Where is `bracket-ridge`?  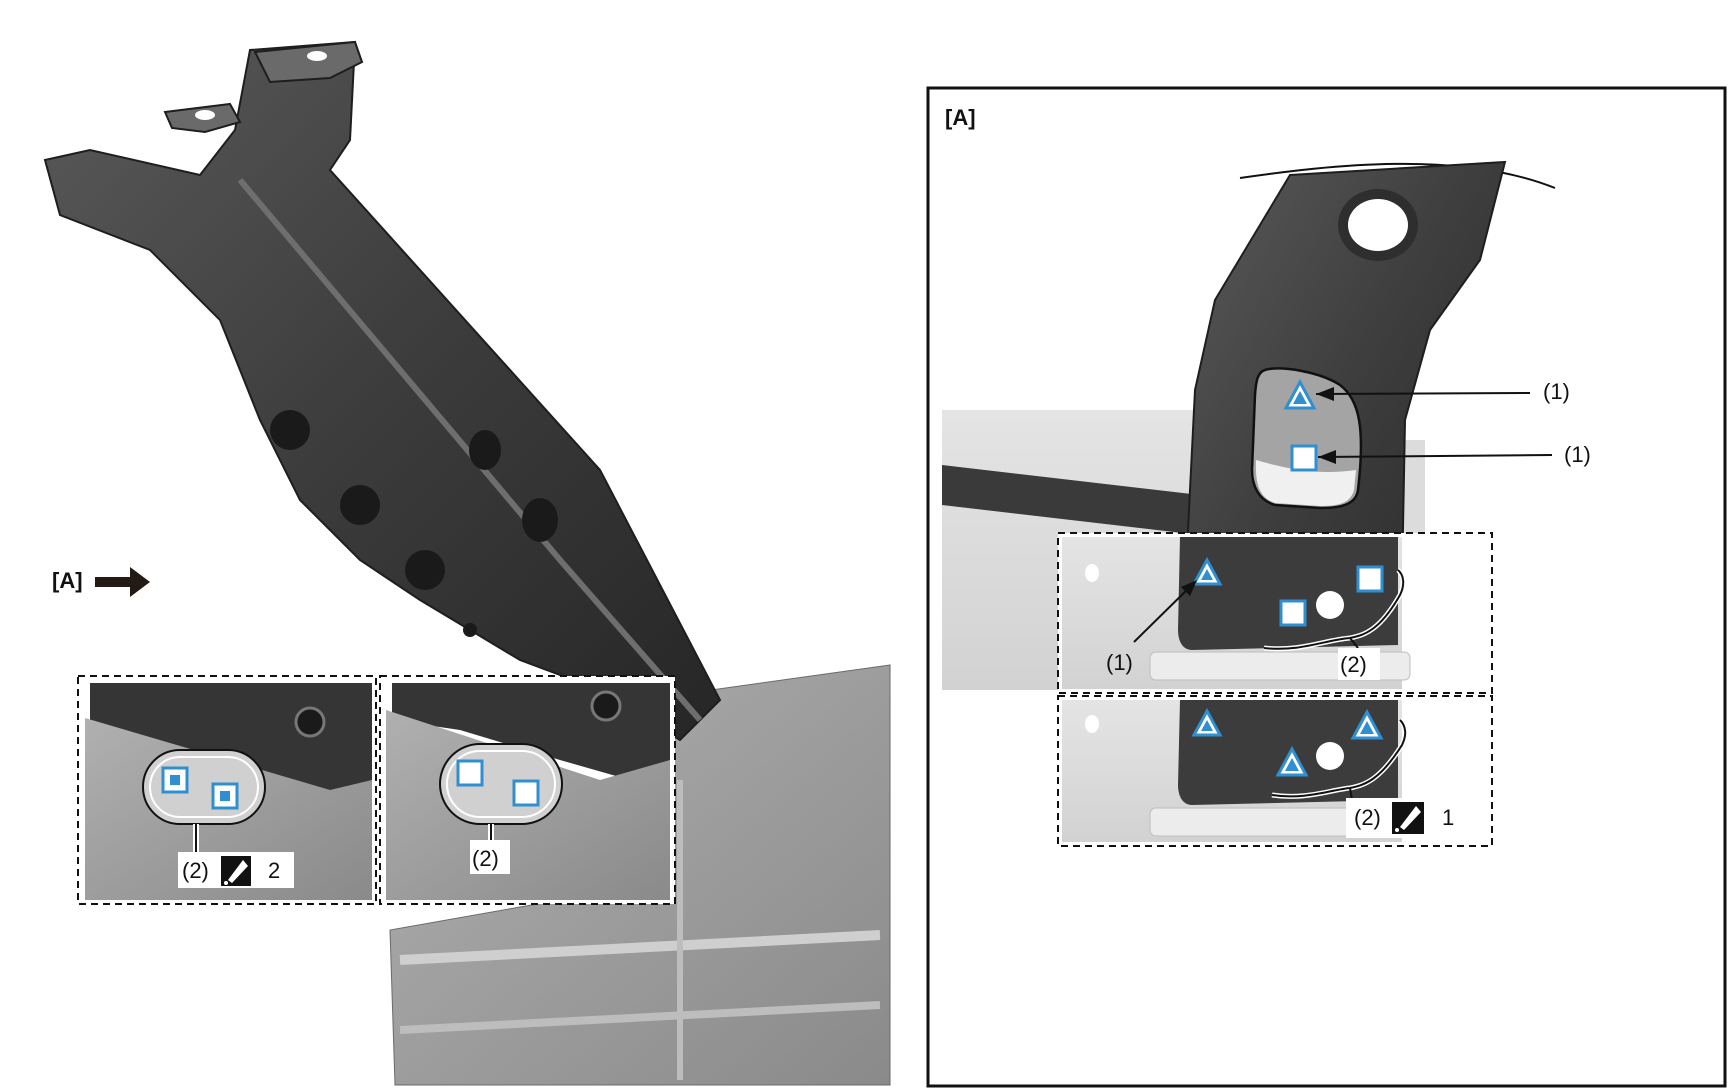 bracket-ridge is located at coordinates (470, 450).